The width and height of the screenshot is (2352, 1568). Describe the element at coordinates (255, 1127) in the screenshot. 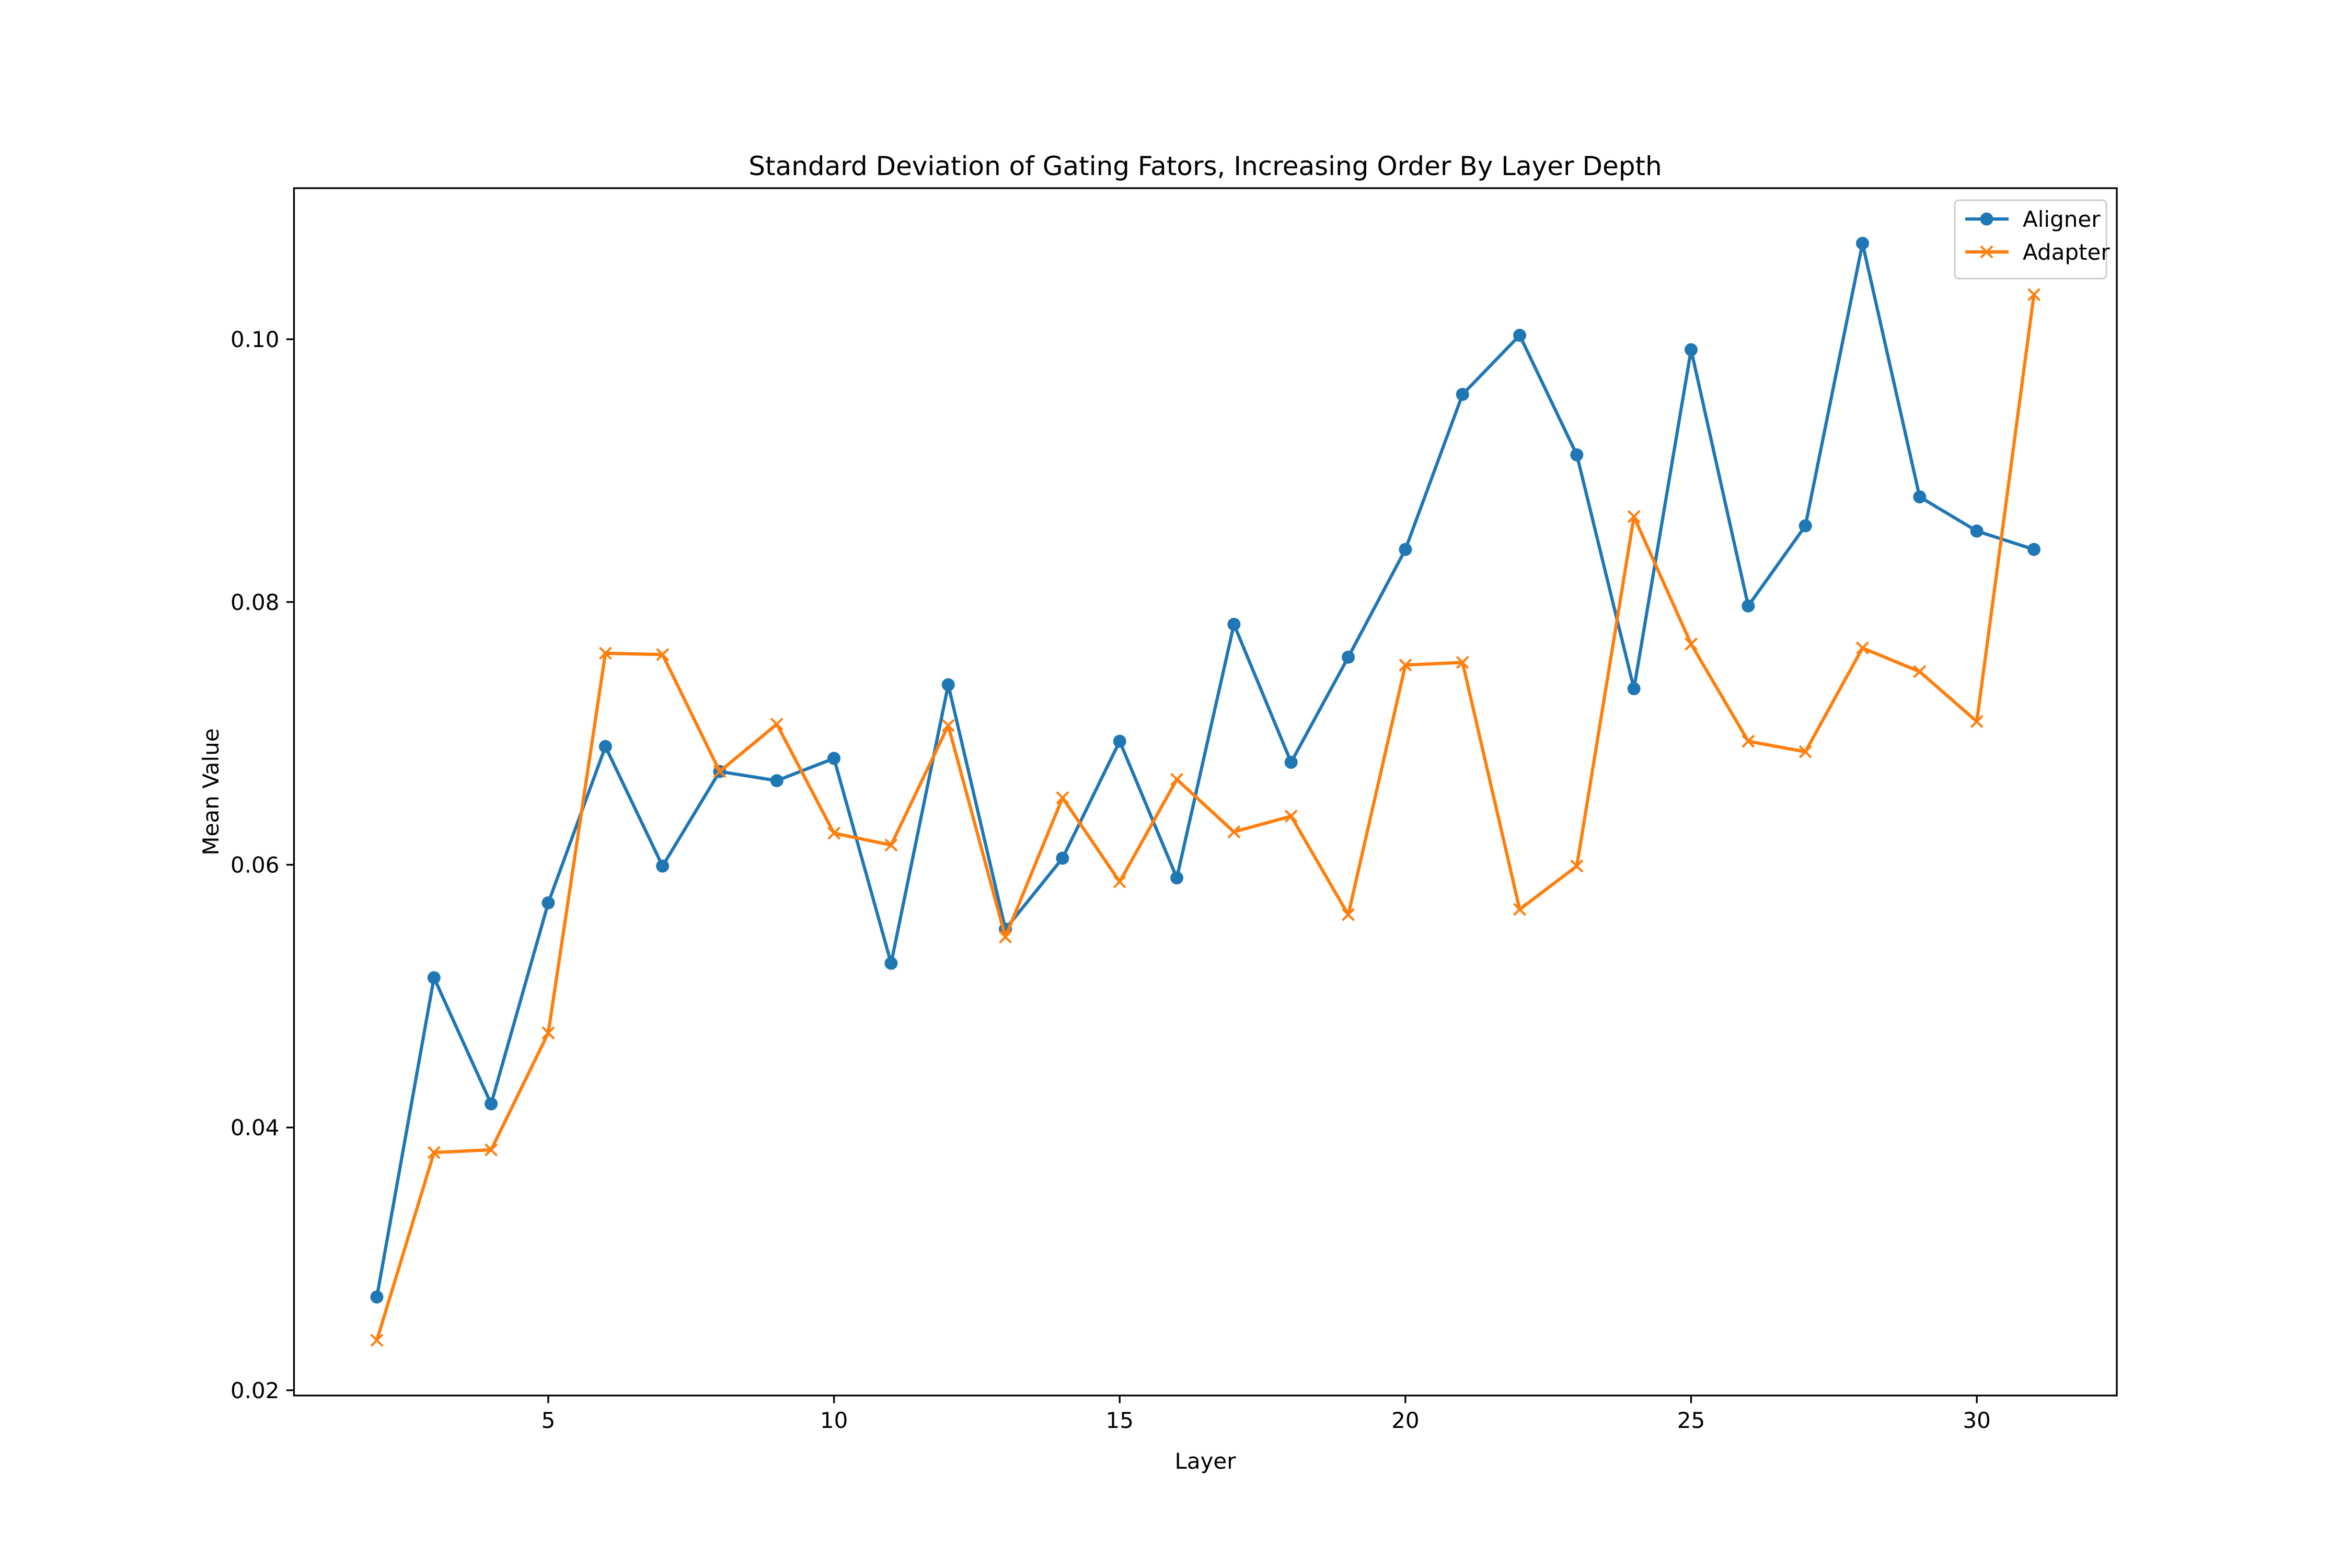

I see `y-tick-label: 0.04` at that location.